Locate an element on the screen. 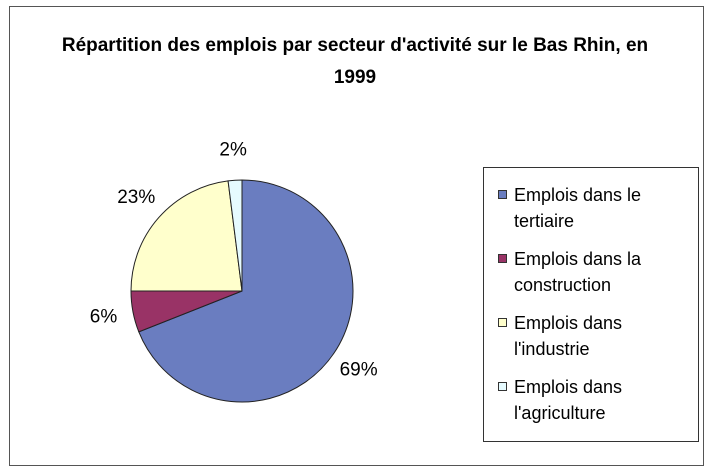  legend-label: Emplois dans le tertiaire is located at coordinates (578, 208).